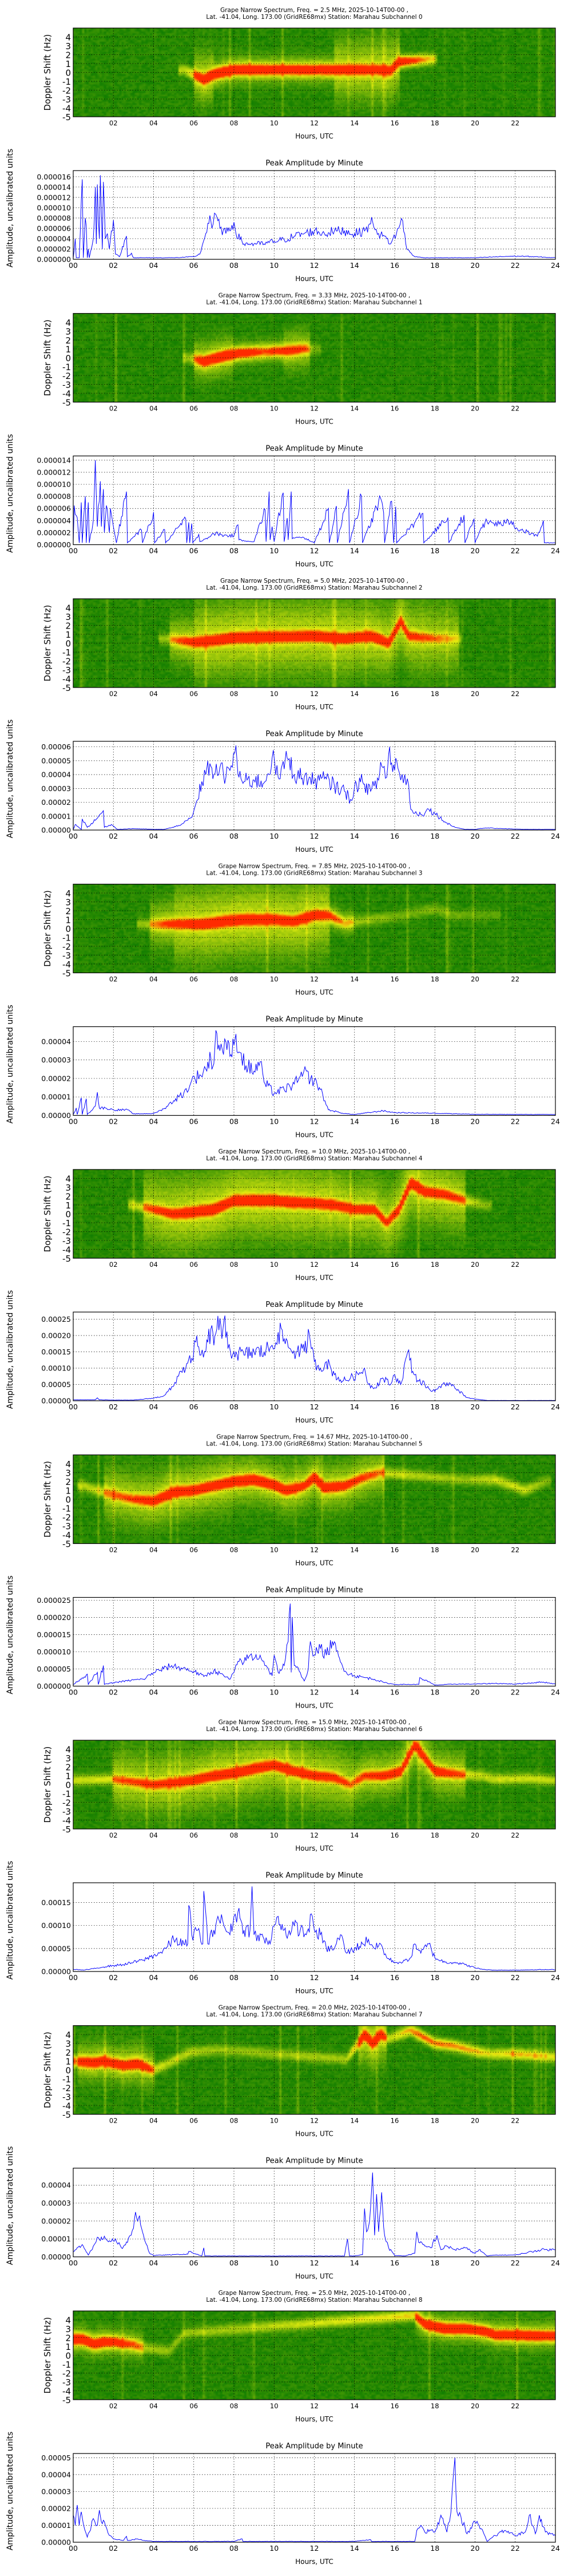  I want to click on spectrogram-ytick-label: 3, so click(68, 1473).